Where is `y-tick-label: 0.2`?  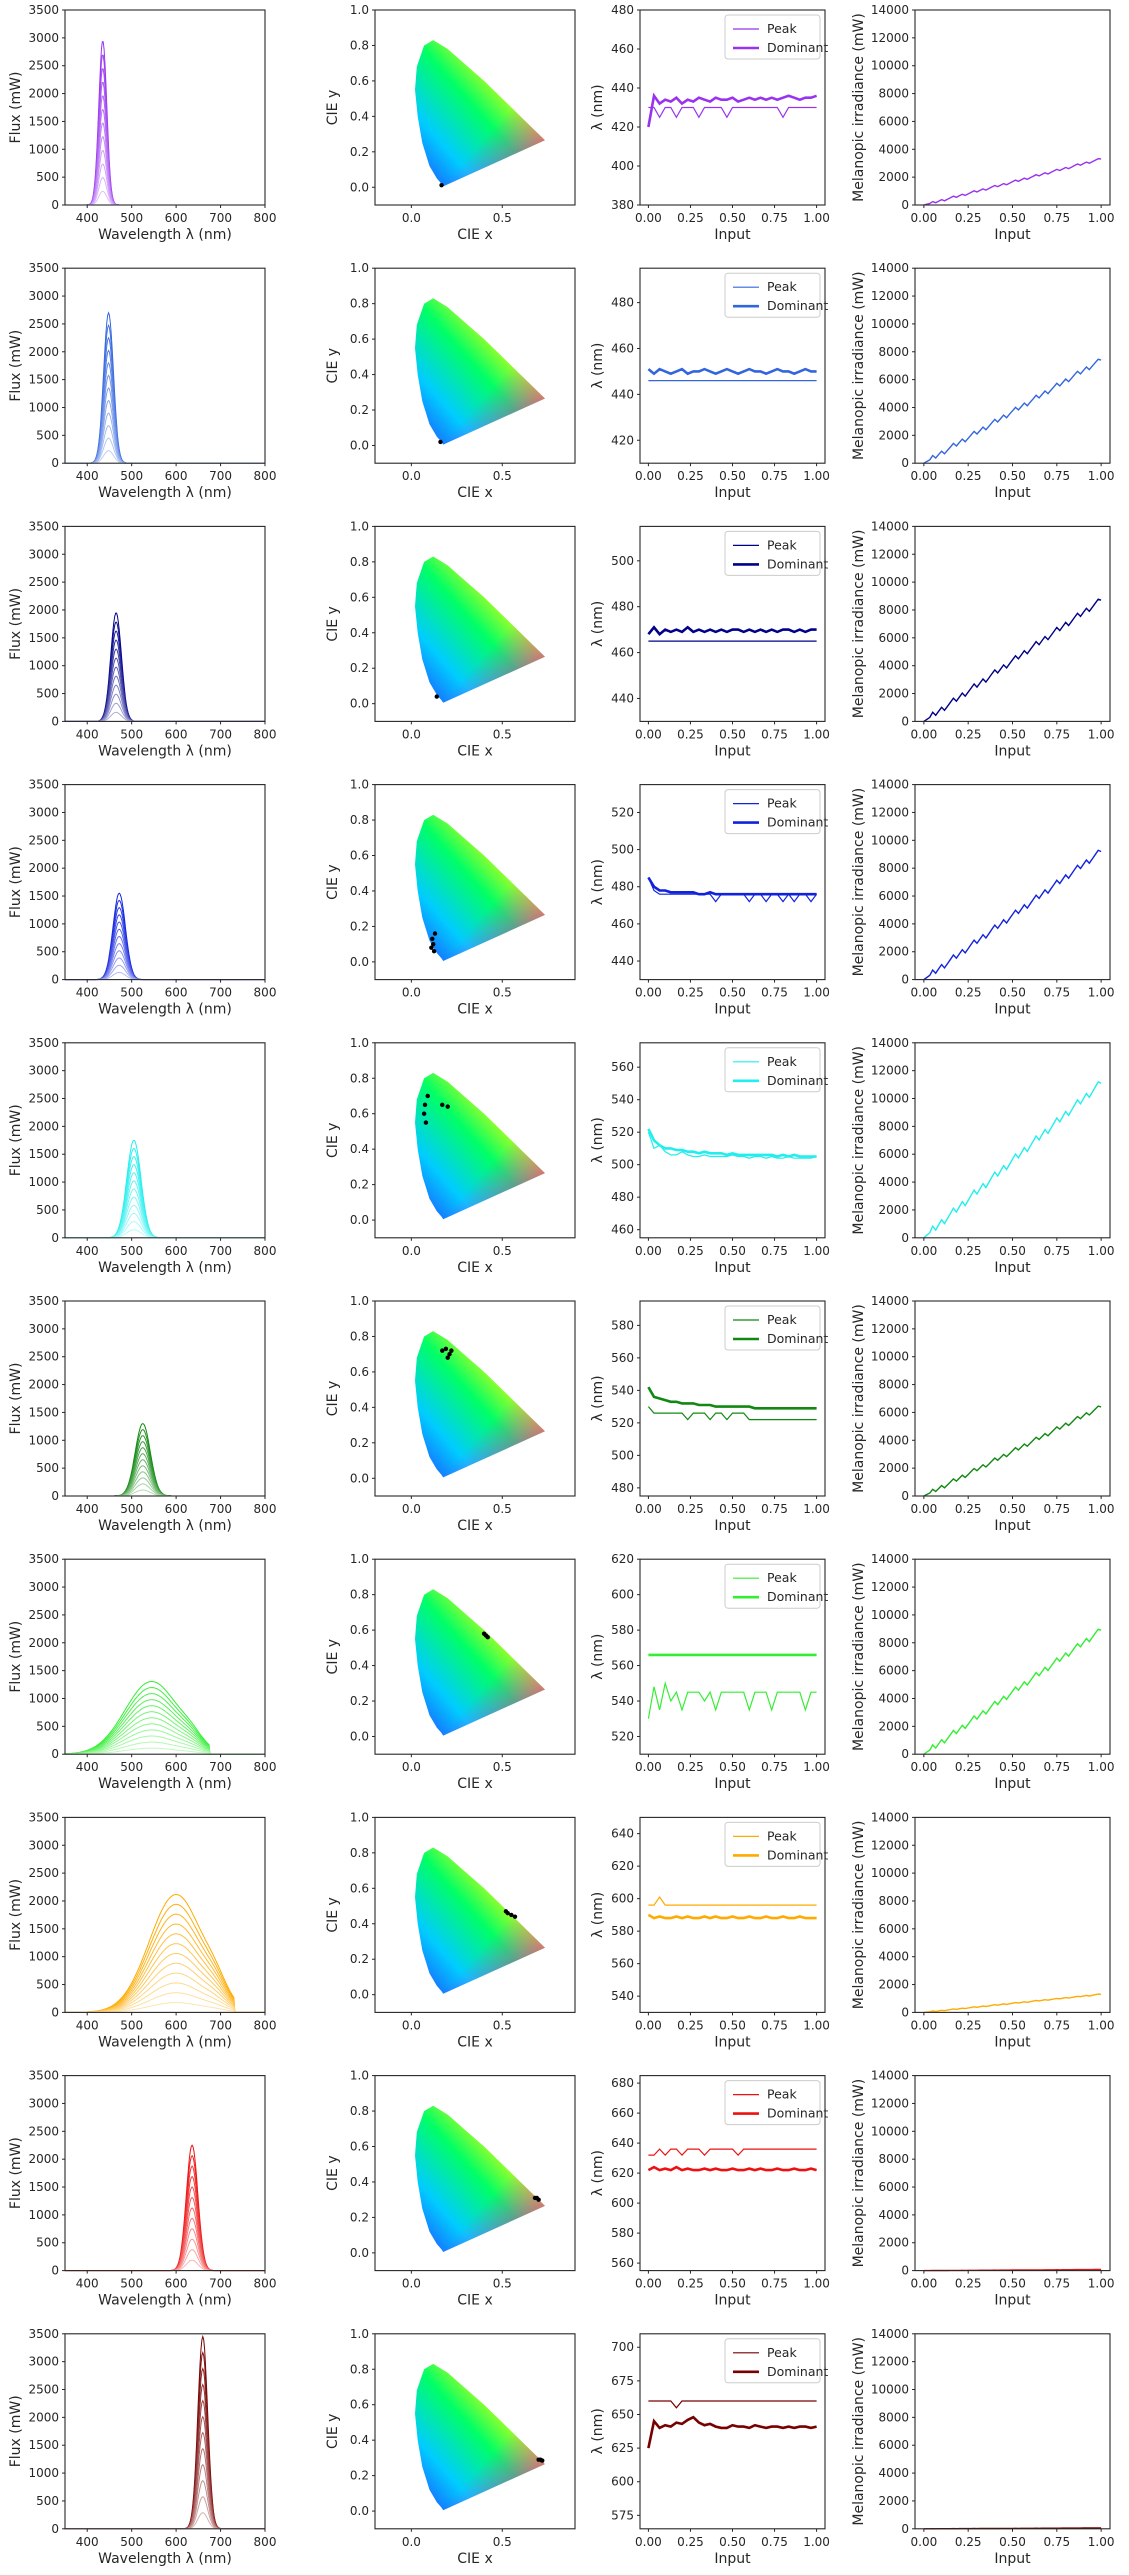
y-tick-label: 0.2 is located at coordinates (359, 1185).